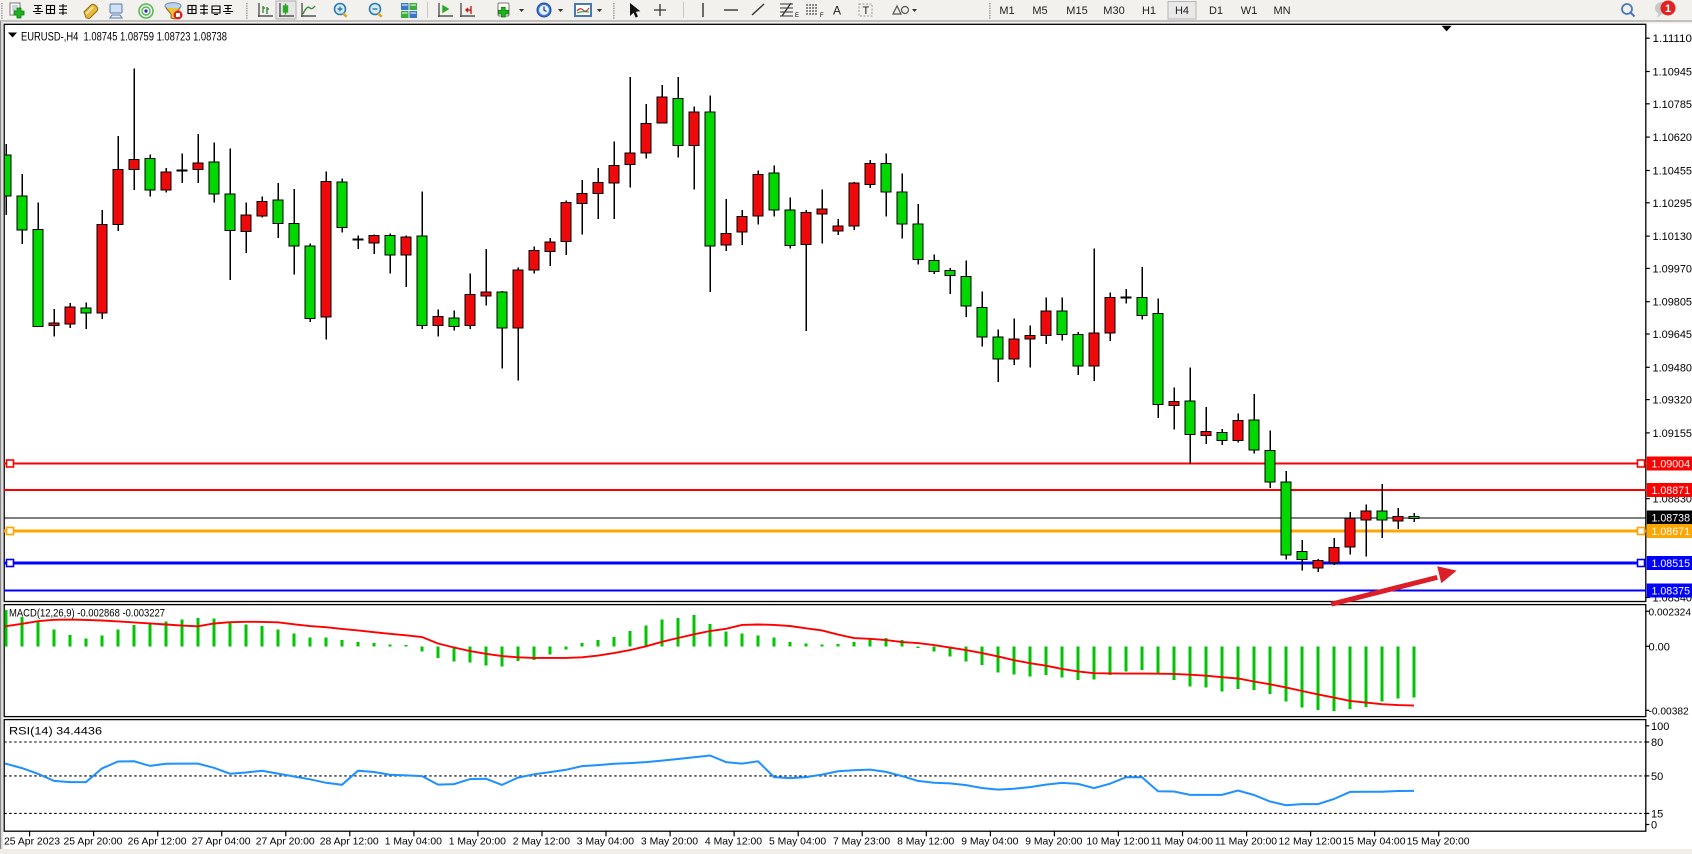 The image size is (1692, 854). Describe the element at coordinates (605, 842) in the screenshot. I see `svg-text: 3 May 04:00` at that location.